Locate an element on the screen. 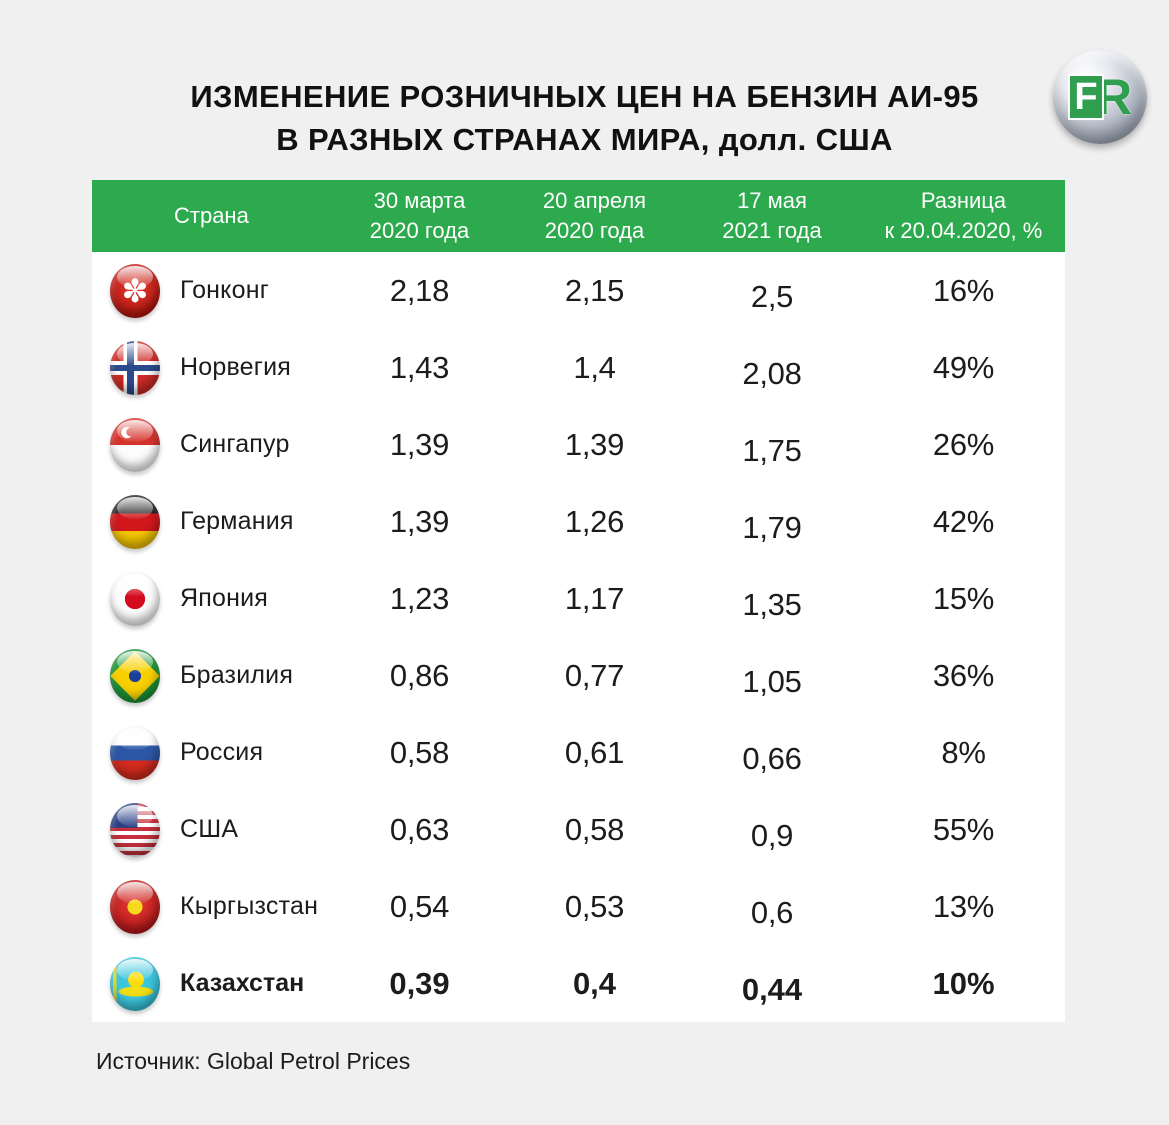 Image resolution: width=1169 pixels, height=1125 pixels. column-header-diff: Разница к 20.04.2020, % is located at coordinates (963, 215).